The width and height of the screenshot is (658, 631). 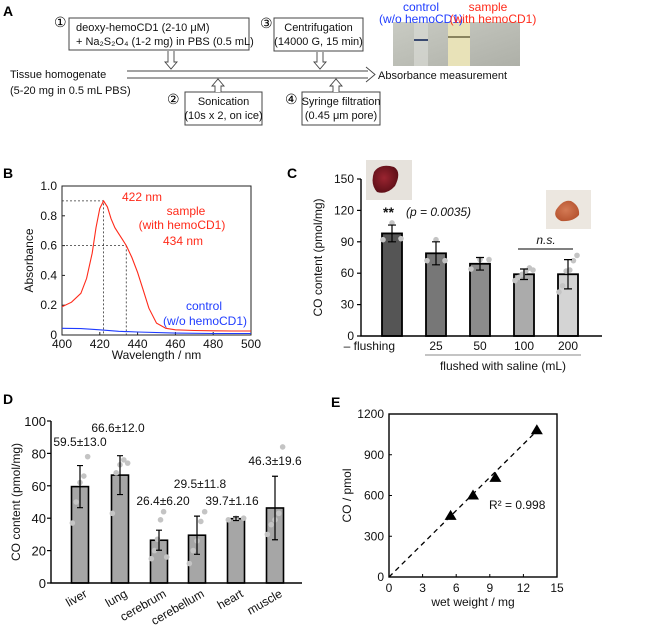 What do you see at coordinates (292, 173) in the screenshot?
I see `panel-label-c: C` at bounding box center [292, 173].